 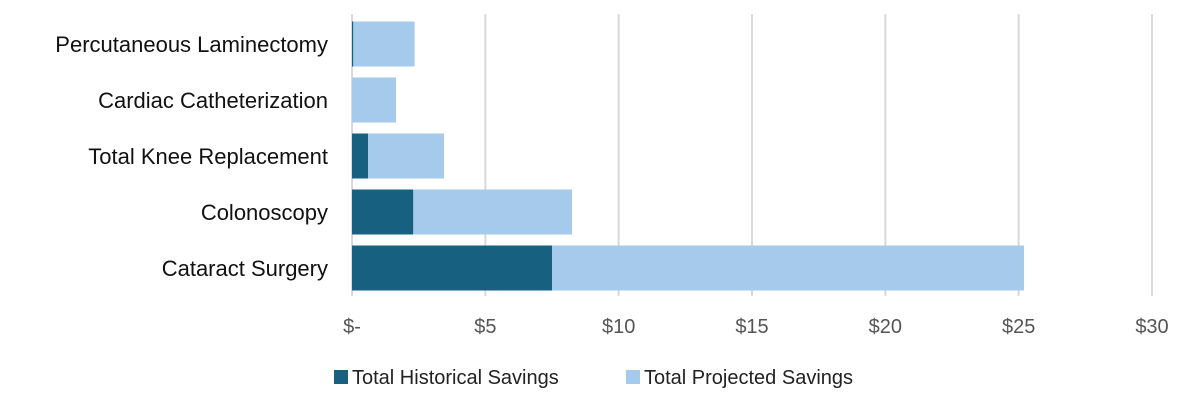 What do you see at coordinates (1018, 327) in the screenshot?
I see `x-tick-label-5: $25` at bounding box center [1018, 327].